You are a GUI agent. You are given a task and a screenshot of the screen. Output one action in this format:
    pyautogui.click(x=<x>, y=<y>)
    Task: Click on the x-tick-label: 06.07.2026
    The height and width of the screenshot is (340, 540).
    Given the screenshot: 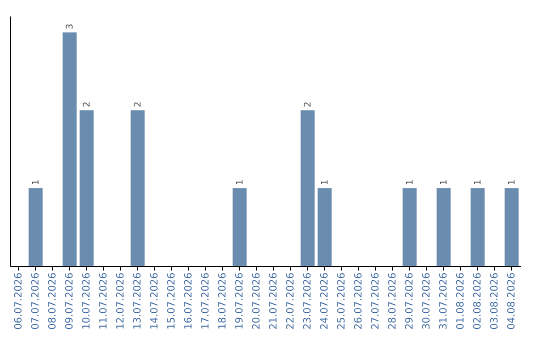 What is the action you would take?
    pyautogui.click(x=19, y=301)
    